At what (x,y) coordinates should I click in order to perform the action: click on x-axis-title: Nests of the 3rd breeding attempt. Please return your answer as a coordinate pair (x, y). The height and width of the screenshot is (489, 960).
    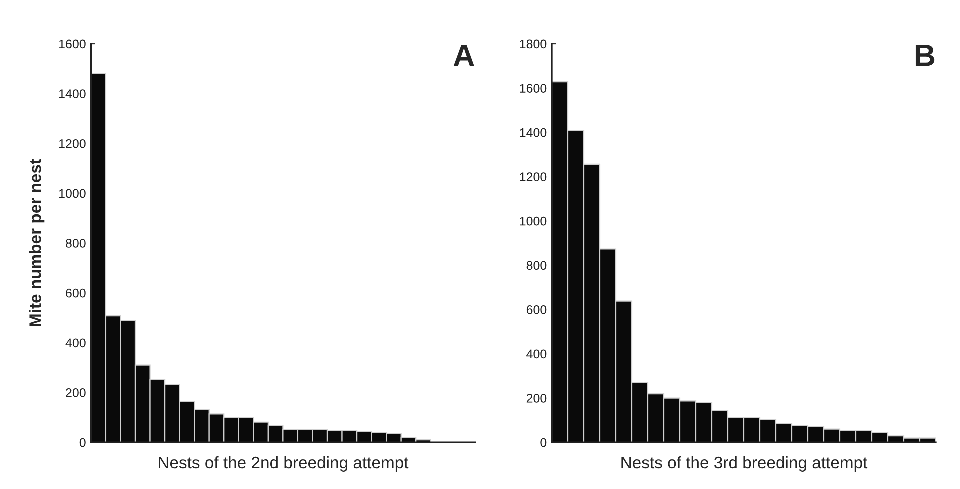
    Looking at the image, I should click on (745, 464).